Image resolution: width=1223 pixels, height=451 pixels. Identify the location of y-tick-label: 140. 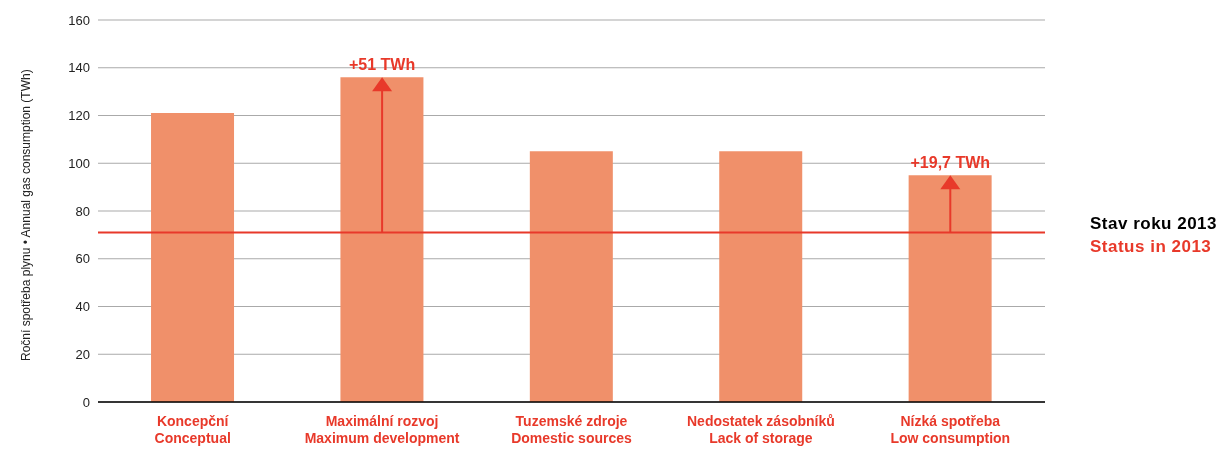
(79, 68).